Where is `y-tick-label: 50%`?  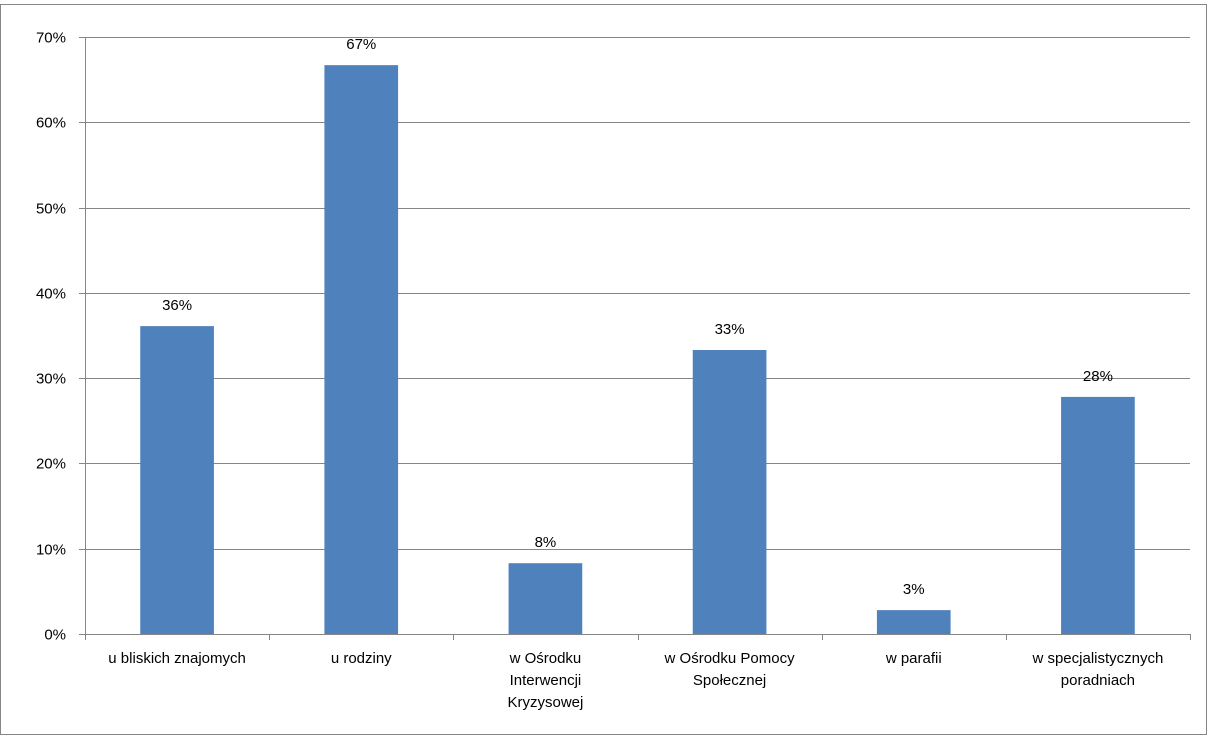
y-tick-label: 50% is located at coordinates (51, 209).